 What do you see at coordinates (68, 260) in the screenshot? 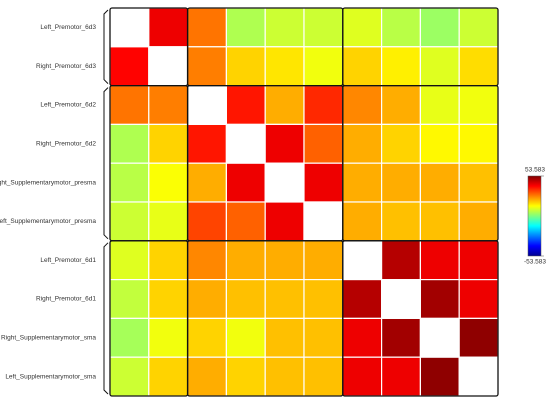
I see `row-label: Left_Premotor_6d1` at bounding box center [68, 260].